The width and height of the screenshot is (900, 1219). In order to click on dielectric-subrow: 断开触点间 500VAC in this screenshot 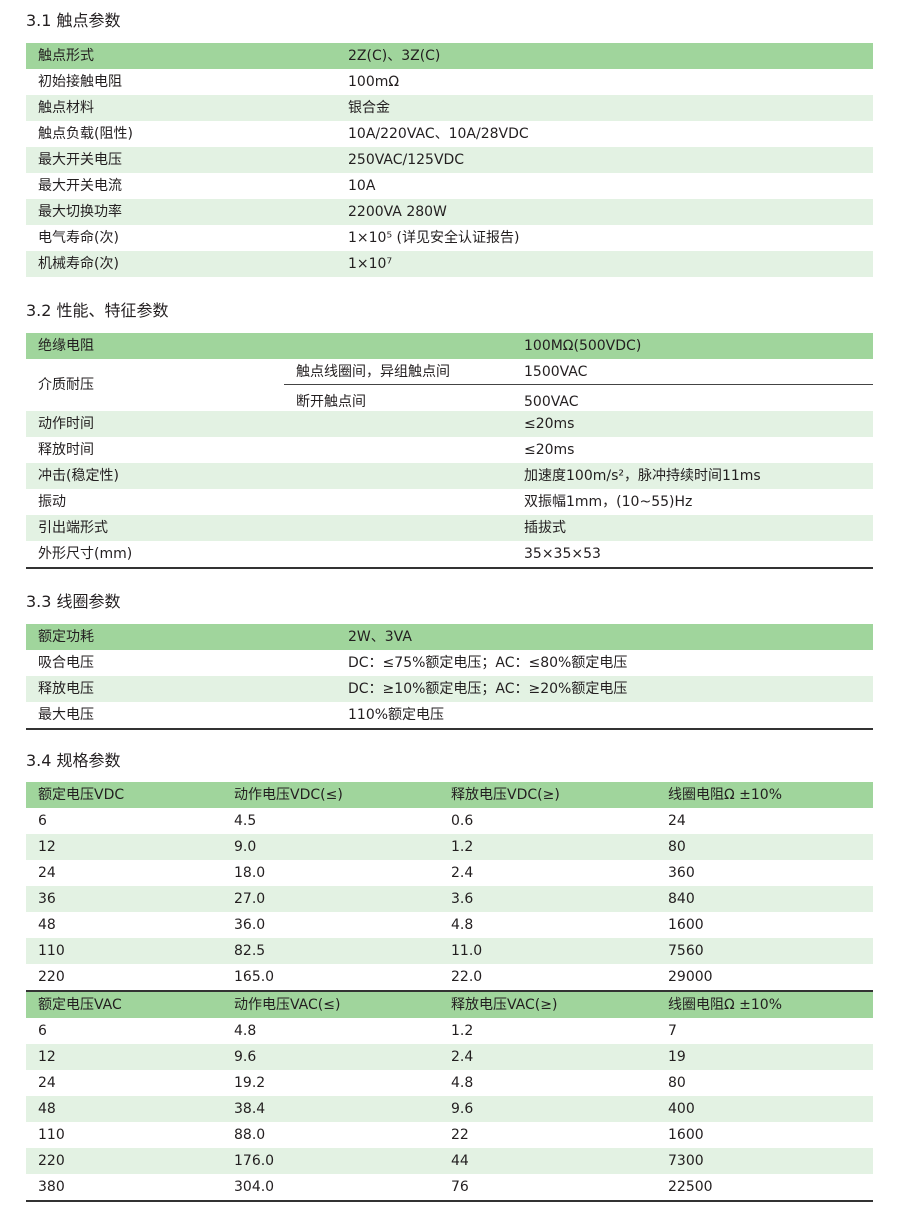, I will do `click(578, 398)`.